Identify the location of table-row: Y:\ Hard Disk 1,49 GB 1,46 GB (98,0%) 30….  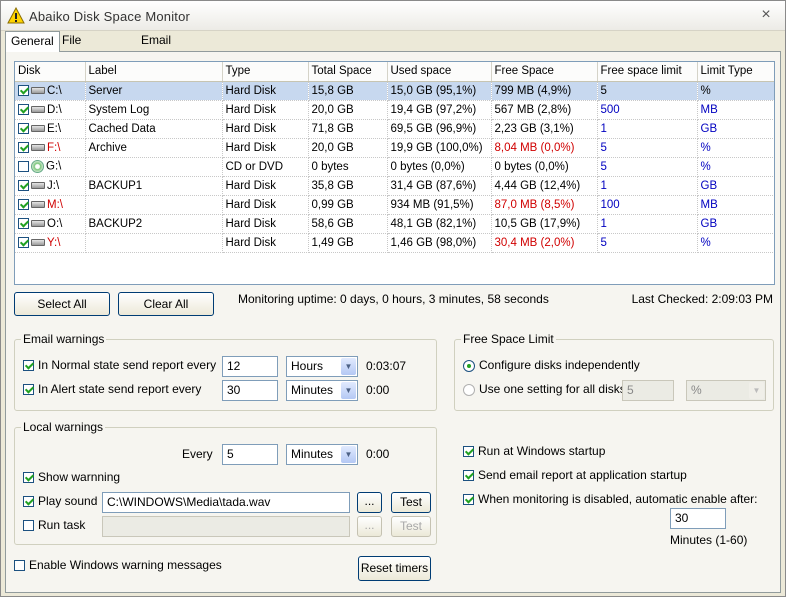
(394, 243).